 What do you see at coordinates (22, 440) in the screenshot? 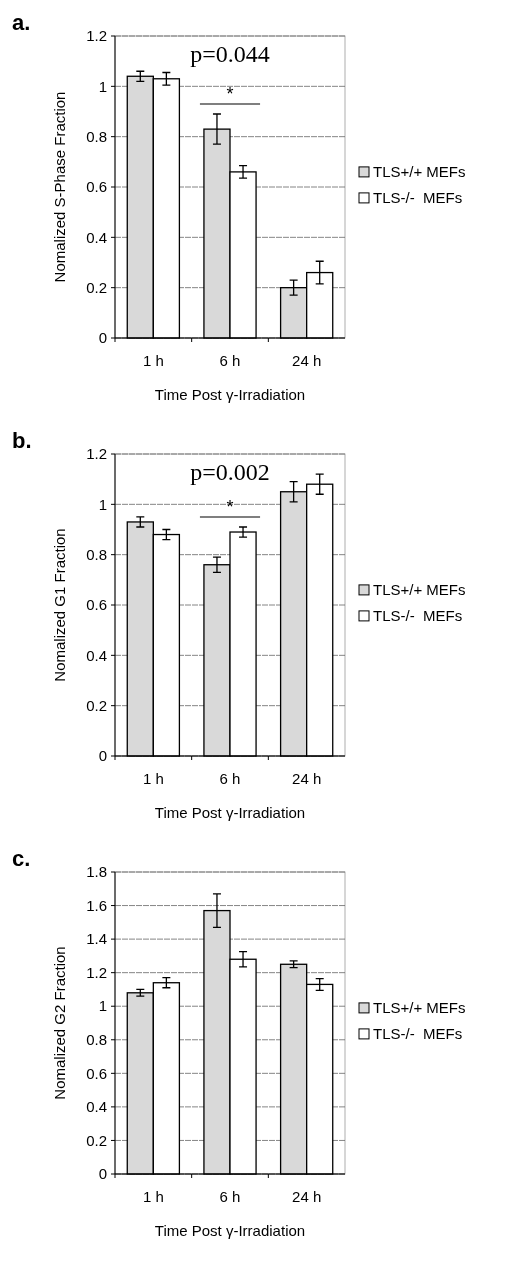
I see `chart-title: b.` at bounding box center [22, 440].